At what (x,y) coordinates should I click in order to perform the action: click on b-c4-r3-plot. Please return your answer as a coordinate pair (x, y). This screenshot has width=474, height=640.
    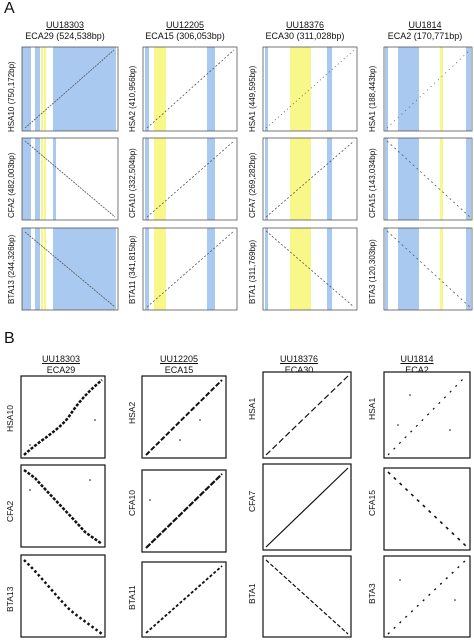
    Looking at the image, I should click on (427, 596).